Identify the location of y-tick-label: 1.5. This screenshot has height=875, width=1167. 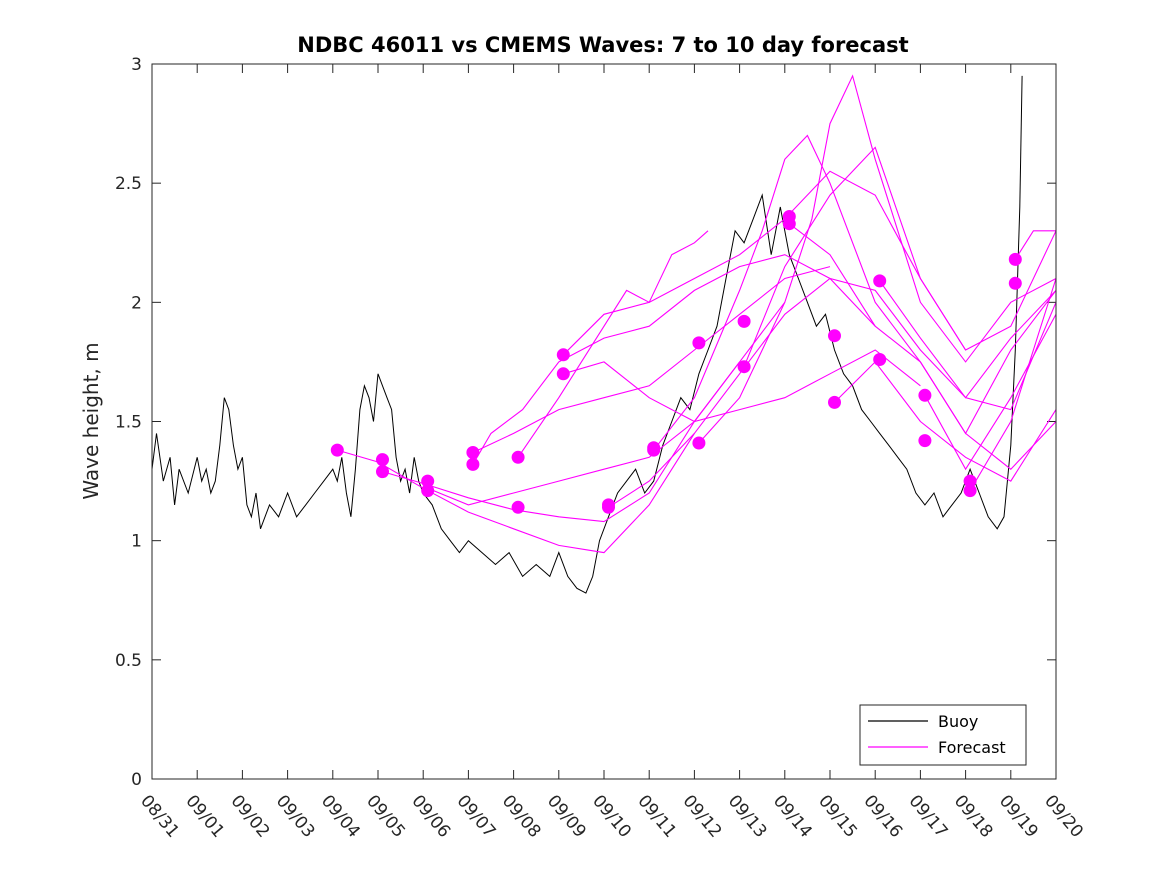
(128, 423).